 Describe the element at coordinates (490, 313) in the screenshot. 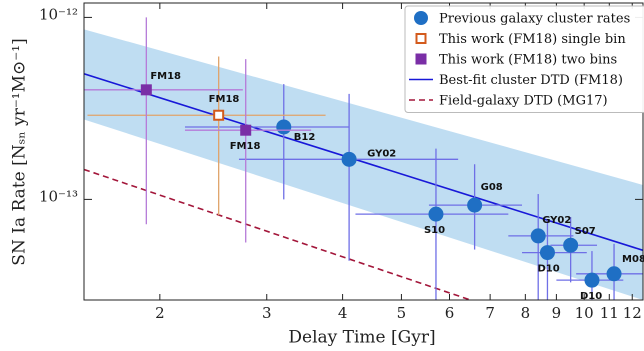

I see `x-tick-label: 7` at that location.